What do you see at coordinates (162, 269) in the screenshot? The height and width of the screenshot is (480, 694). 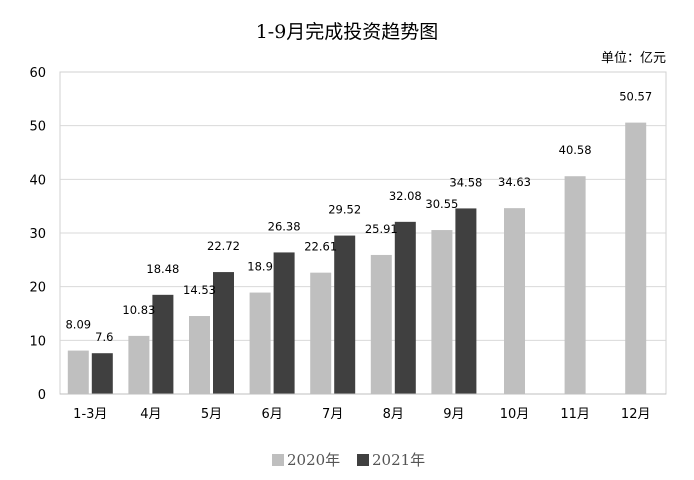 I see `data-label-2021: 18.48` at bounding box center [162, 269].